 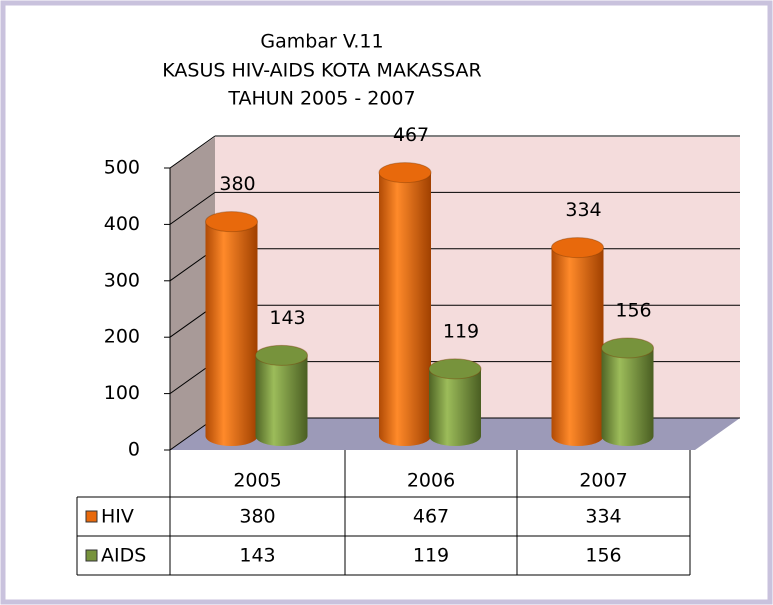 I want to click on value-label: 156, so click(x=633, y=311).